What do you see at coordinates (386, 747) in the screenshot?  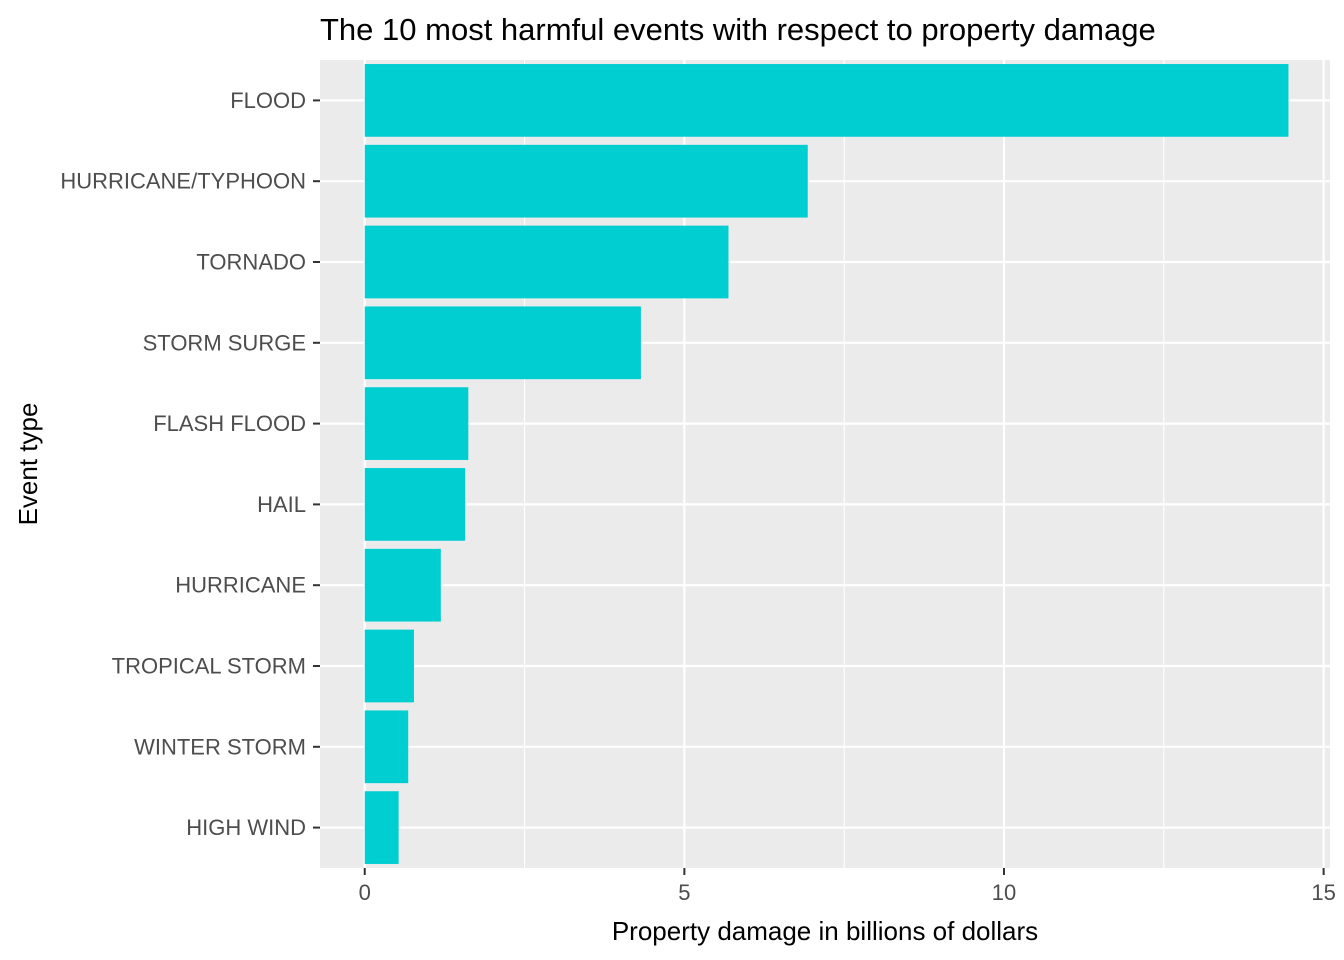 I see `bar-winter-storm` at bounding box center [386, 747].